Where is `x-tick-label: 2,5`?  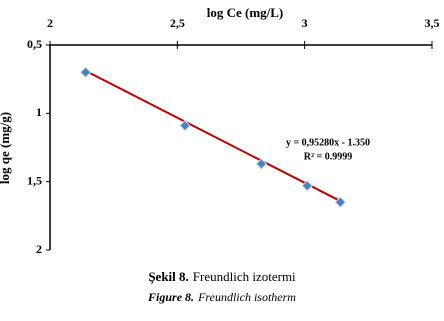
x-tick-label: 2,5 is located at coordinates (177, 23).